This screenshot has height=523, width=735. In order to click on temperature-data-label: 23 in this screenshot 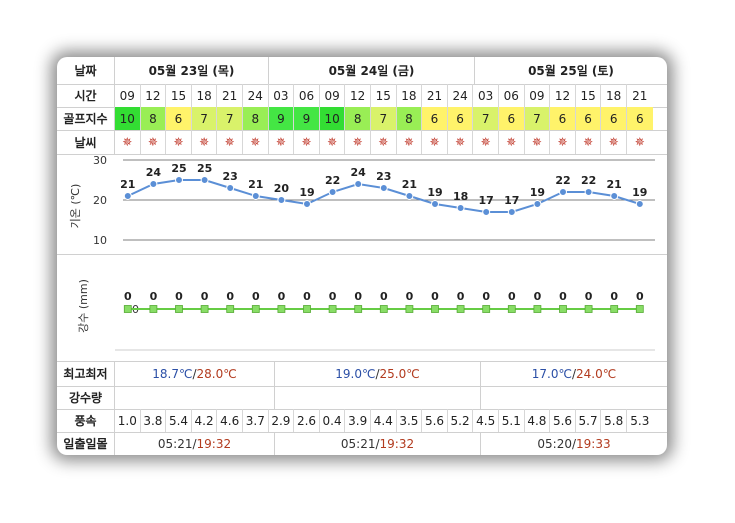, I will do `click(230, 176)`.